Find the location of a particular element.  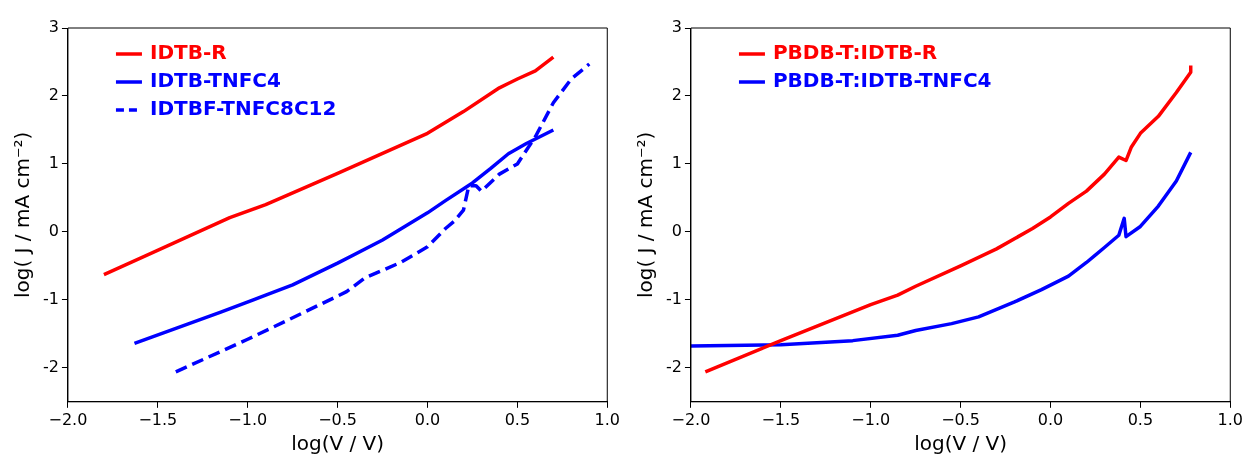

legend-label: IDTB-TNFC4 is located at coordinates (215, 80).